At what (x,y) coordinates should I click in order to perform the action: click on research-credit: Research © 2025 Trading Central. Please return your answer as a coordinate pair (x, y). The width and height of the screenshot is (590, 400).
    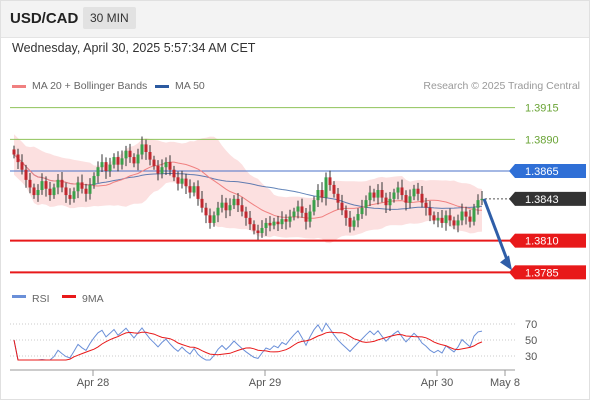
    Looking at the image, I should click on (501, 86).